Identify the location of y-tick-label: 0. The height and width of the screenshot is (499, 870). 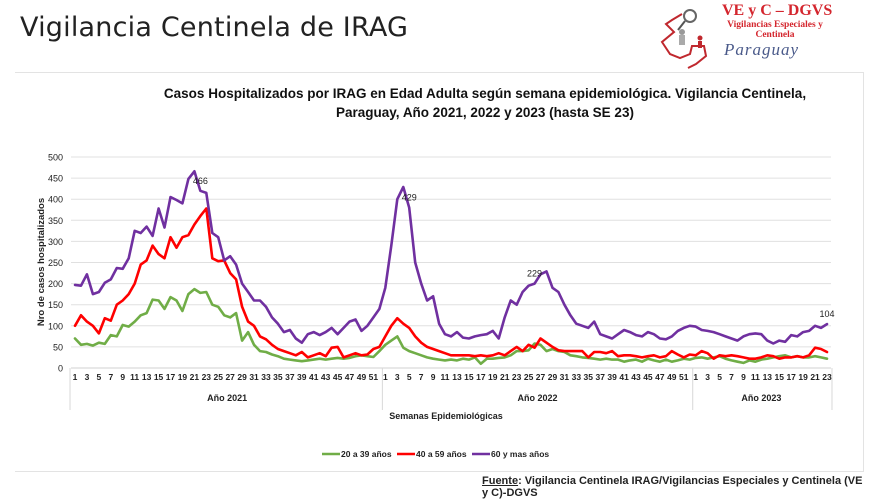
(60, 369).